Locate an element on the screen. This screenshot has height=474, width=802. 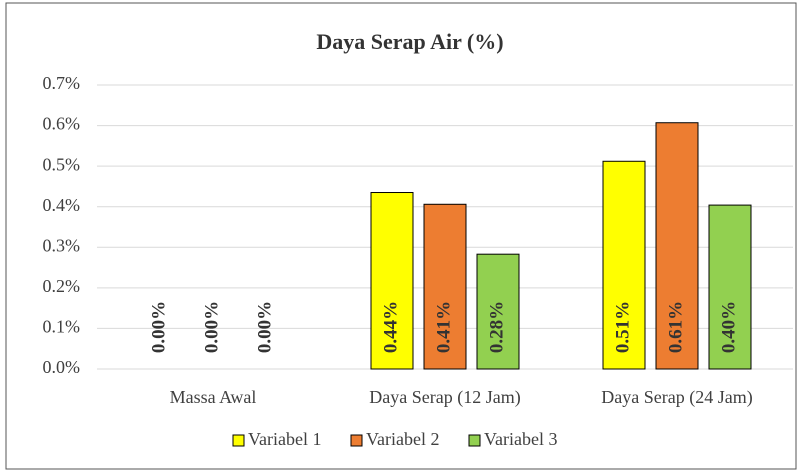
value-label: 0.61% is located at coordinates (675, 327).